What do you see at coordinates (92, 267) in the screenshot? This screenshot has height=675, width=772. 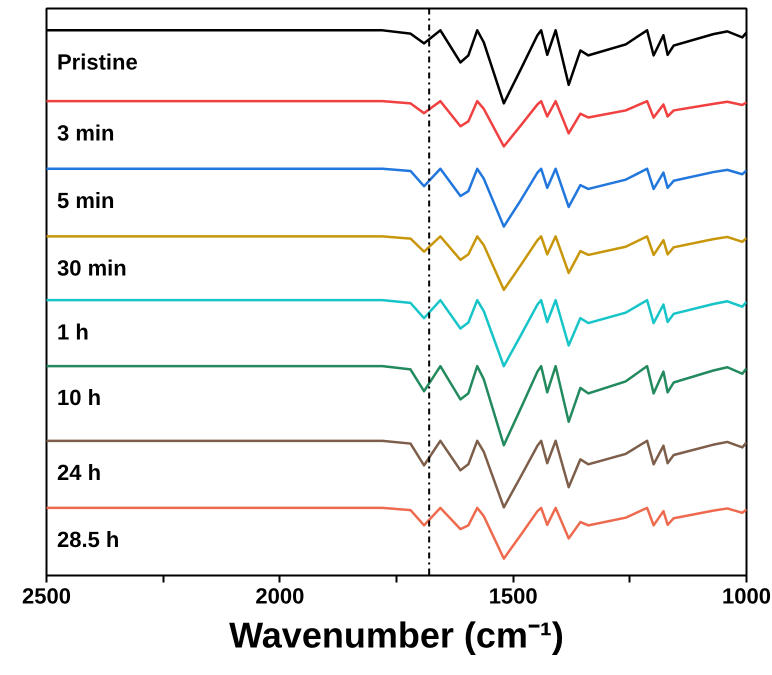 I see `series-label: 30 min` at bounding box center [92, 267].